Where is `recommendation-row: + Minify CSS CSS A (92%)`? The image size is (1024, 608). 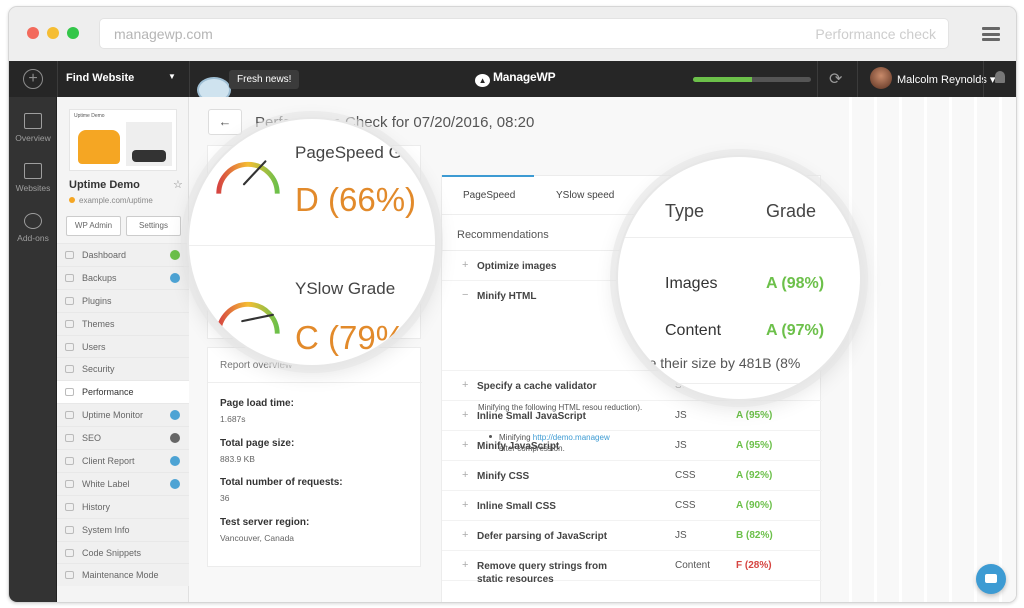
recommendation-row: + Minify CSS CSS A (92%) is located at coordinates (632, 476).